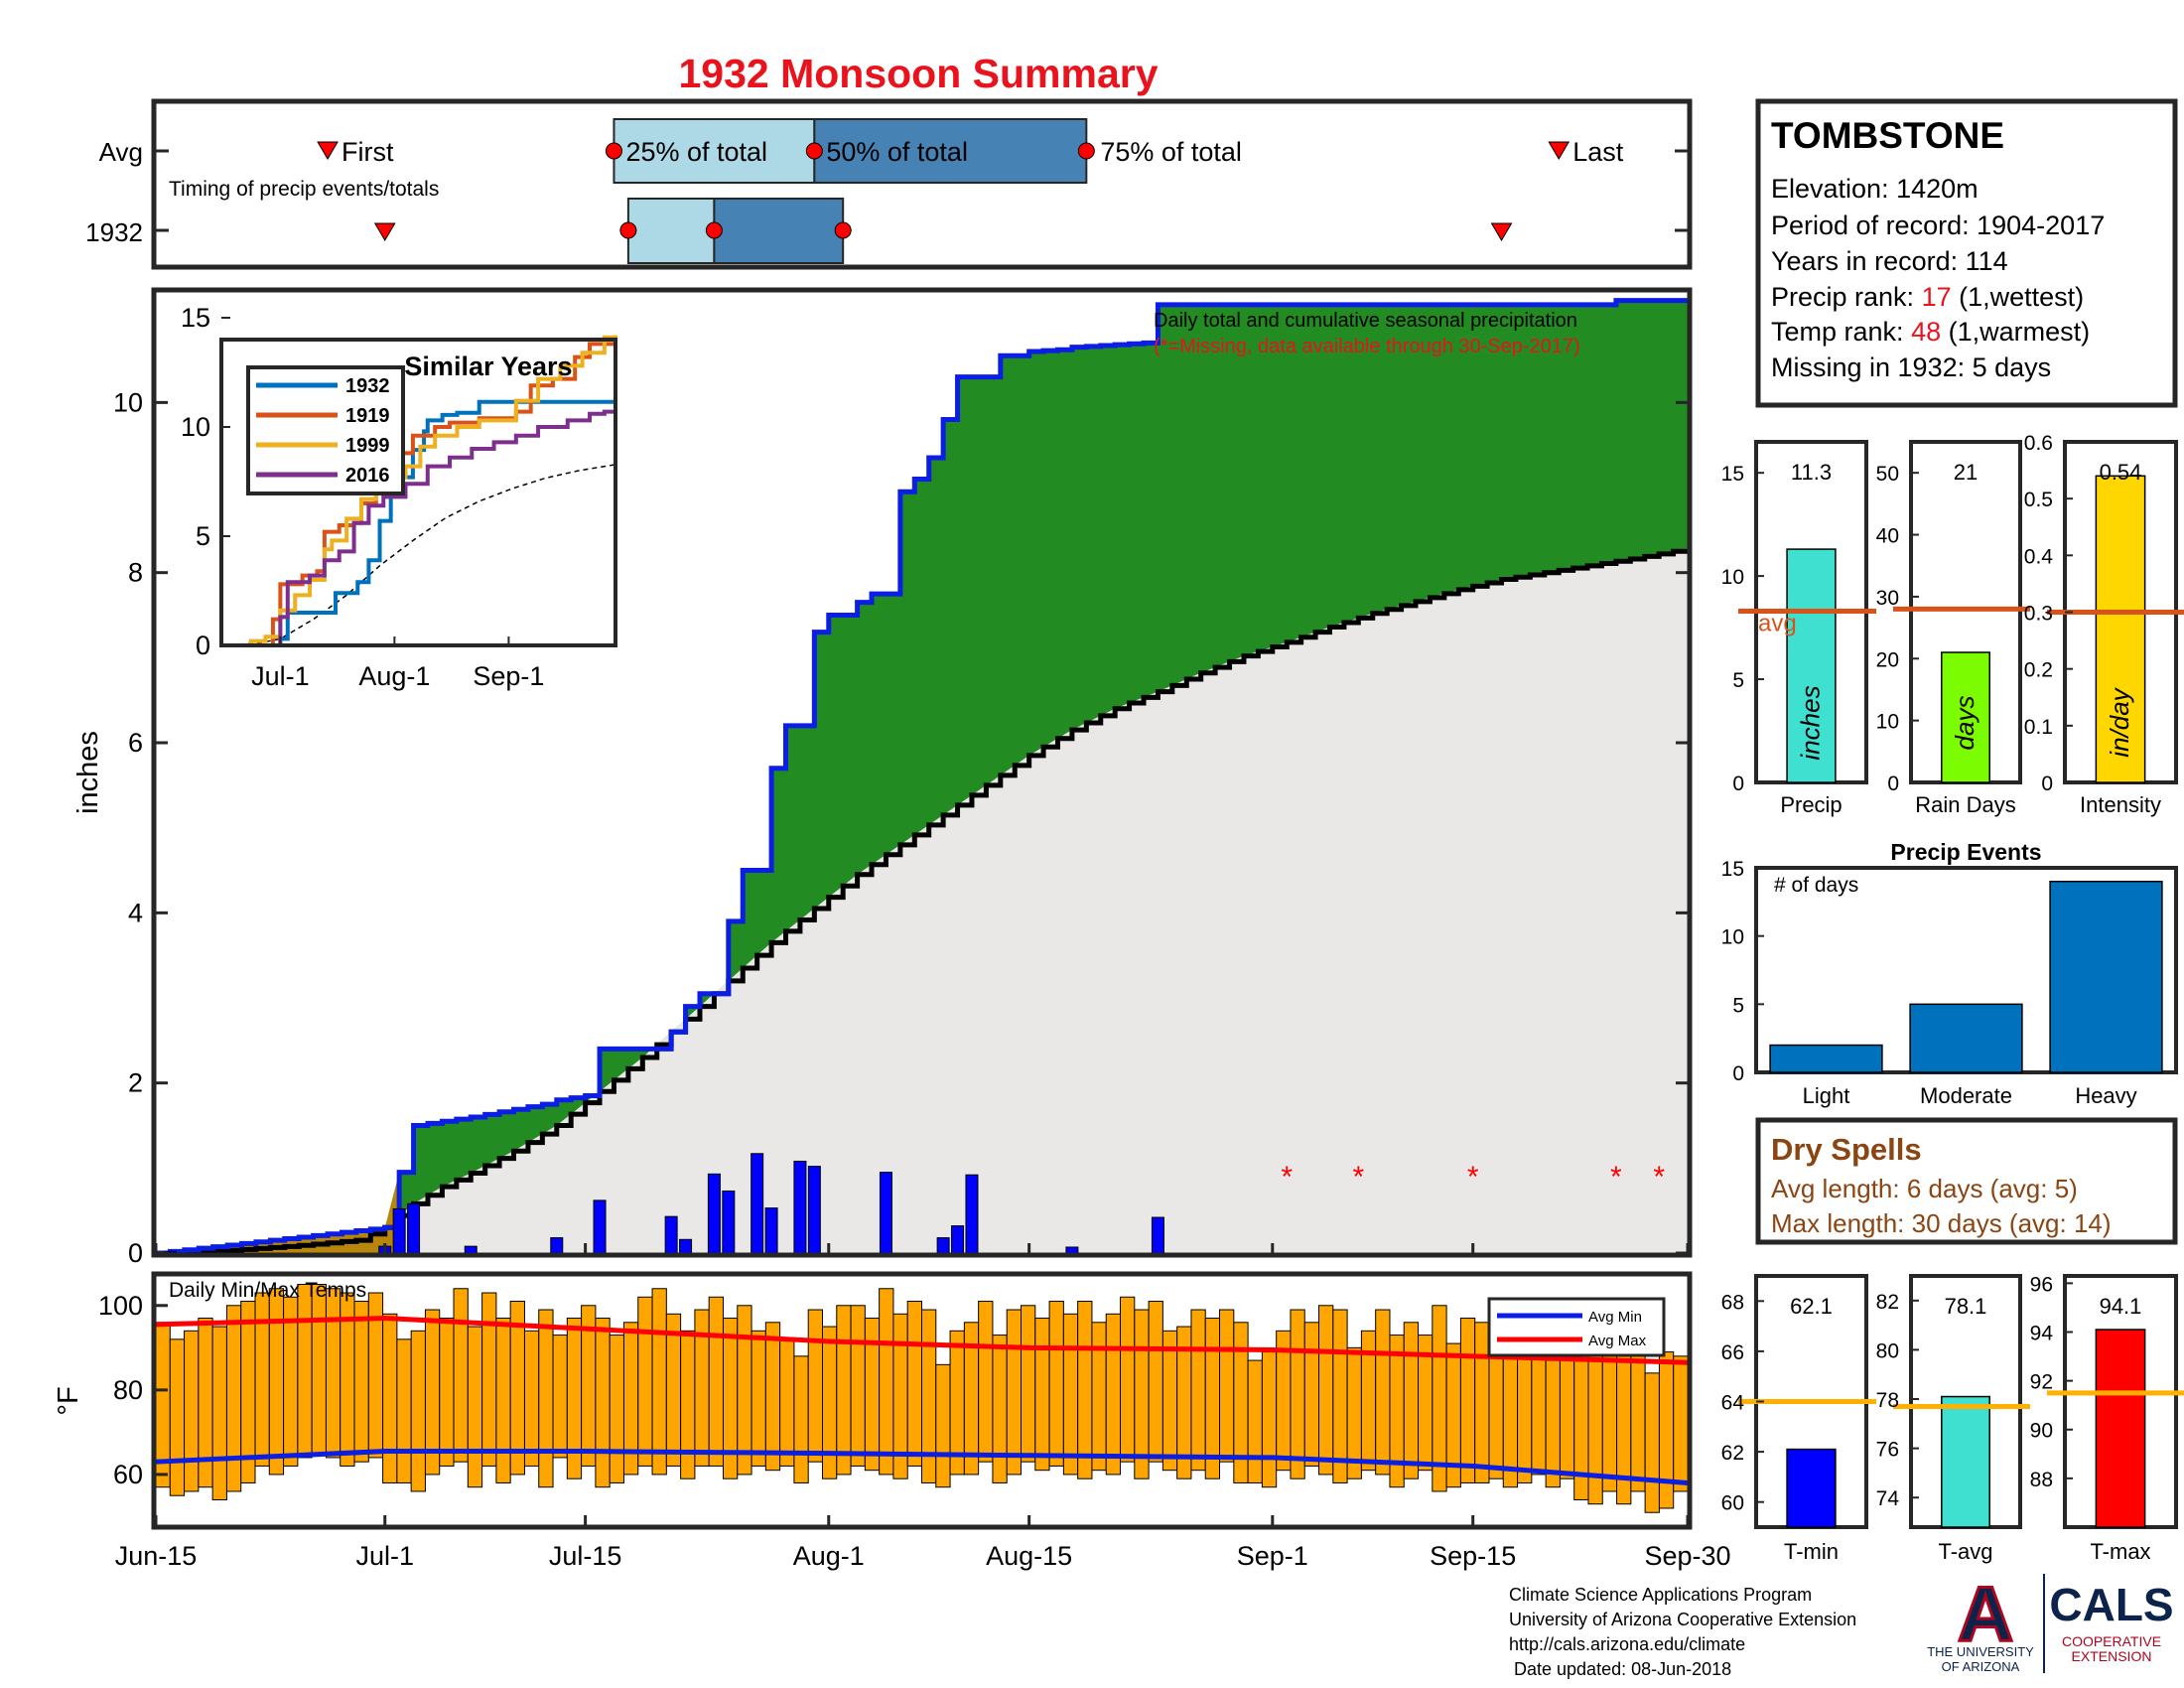  I want to click on dry-spells-avg-length: Avg length: 6 days (avg: 5), so click(1924, 1188).